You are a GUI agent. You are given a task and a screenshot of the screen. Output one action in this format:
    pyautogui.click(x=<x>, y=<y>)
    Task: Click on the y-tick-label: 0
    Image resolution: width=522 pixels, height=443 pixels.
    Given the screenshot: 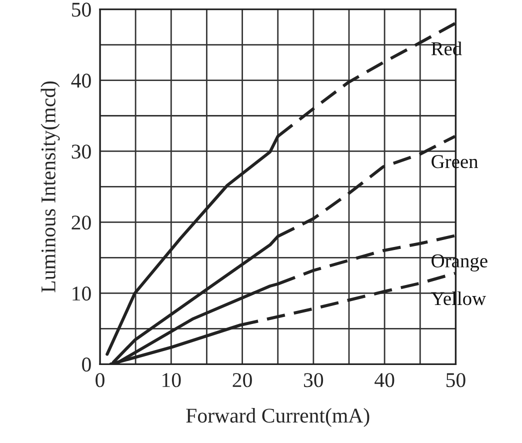 What is the action you would take?
    pyautogui.click(x=86, y=365)
    